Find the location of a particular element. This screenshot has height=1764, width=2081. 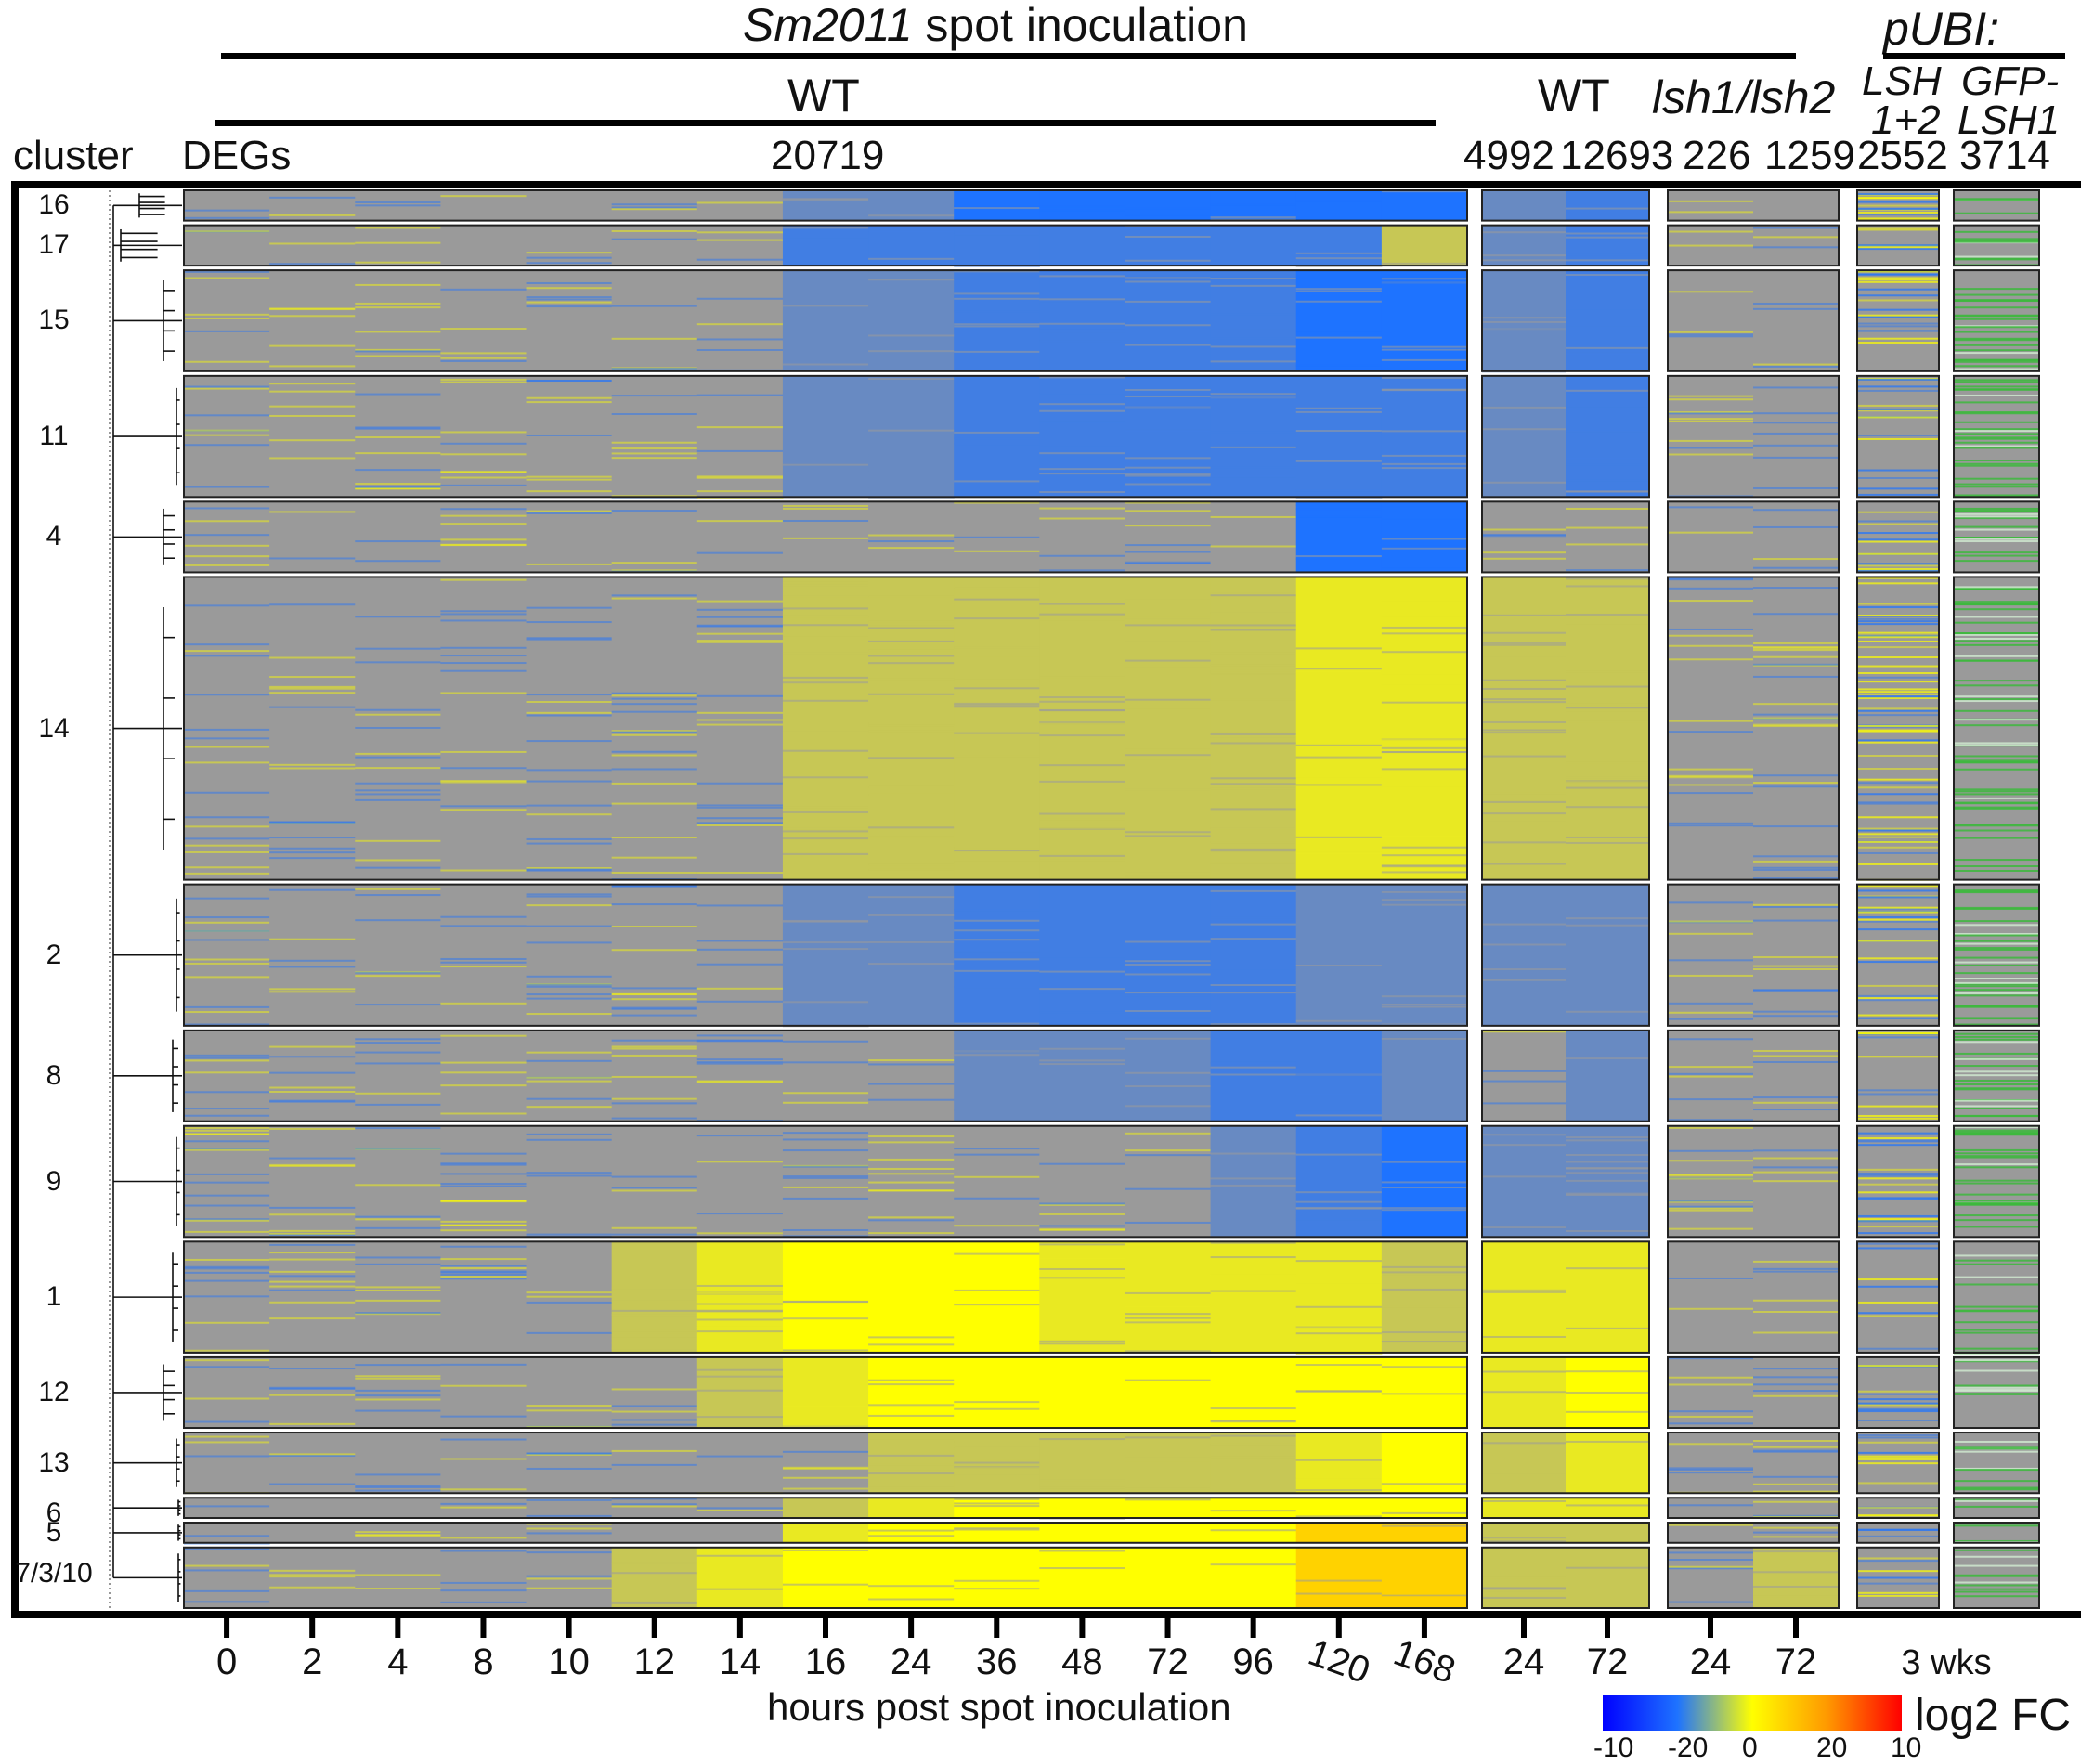

tick-label-wt-12: 96 is located at coordinates (1253, 1661).